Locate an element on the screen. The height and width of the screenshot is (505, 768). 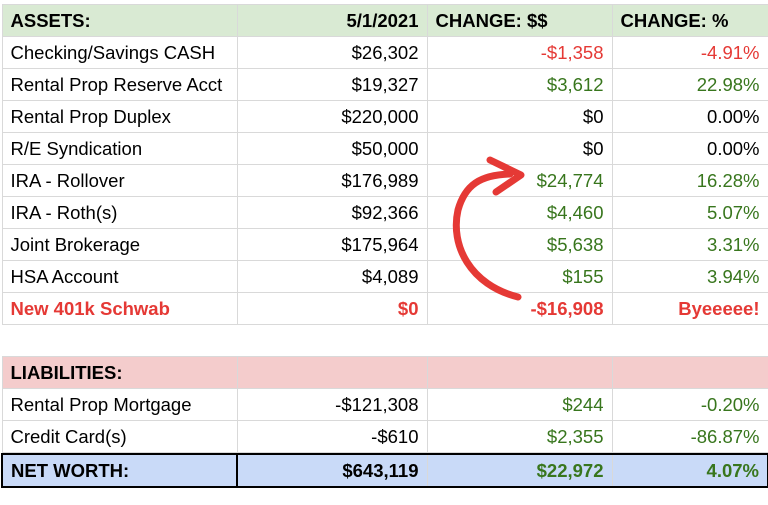
blank-row is located at coordinates (384, 340).